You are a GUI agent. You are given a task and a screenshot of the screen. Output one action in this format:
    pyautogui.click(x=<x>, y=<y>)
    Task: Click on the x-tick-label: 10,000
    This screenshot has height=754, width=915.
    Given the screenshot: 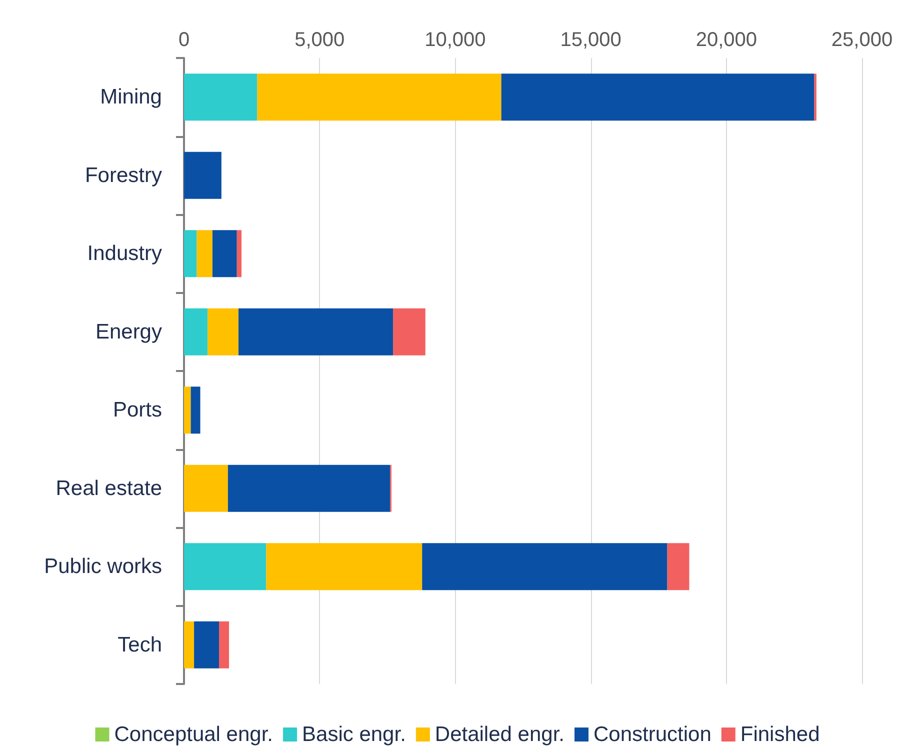 What is the action you would take?
    pyautogui.click(x=455, y=40)
    